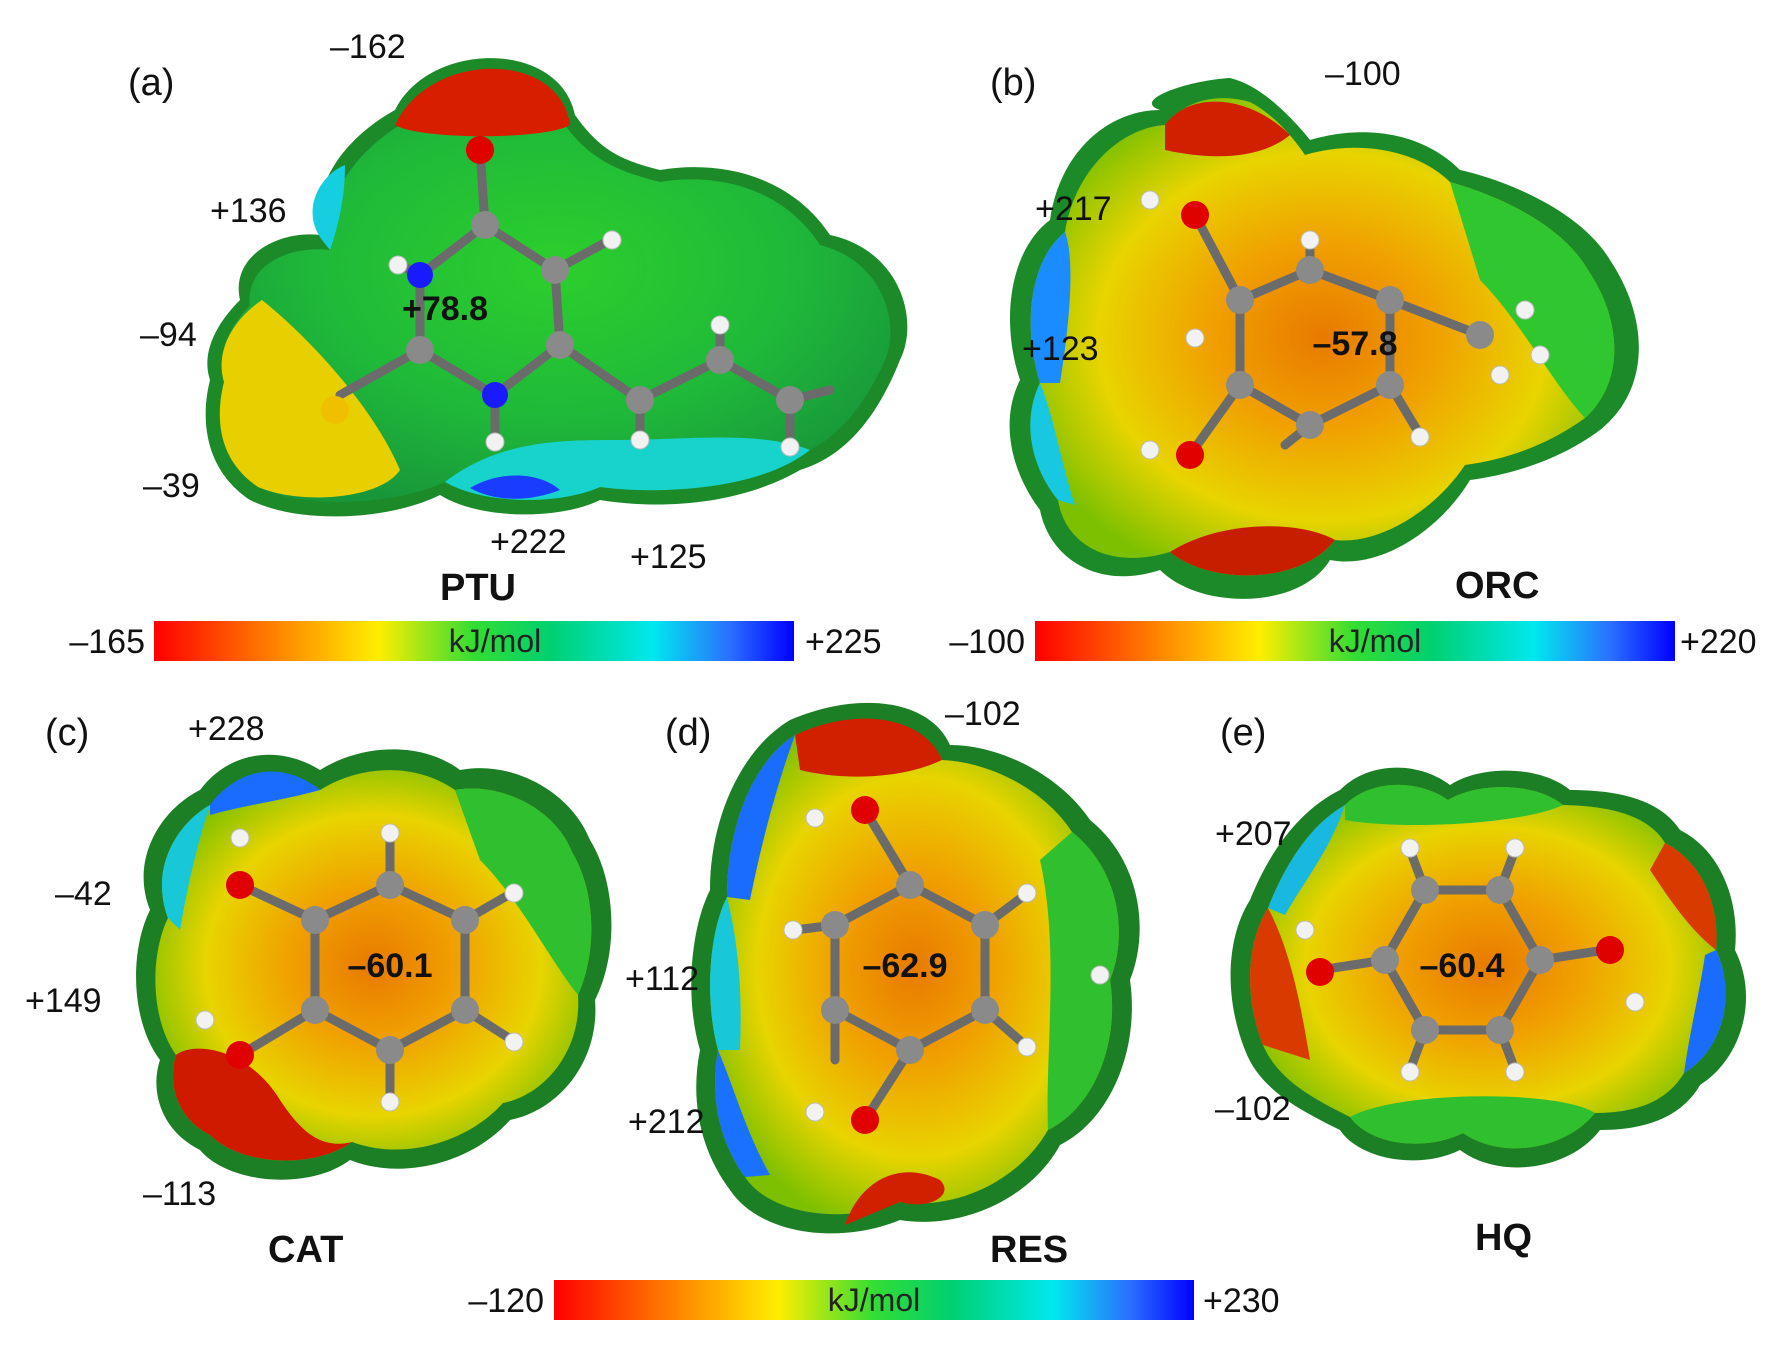 Image resolution: width=1792 pixels, height=1353 pixels. What do you see at coordinates (495, 641) in the screenshot?
I see `colorbar-a-unit: kJ/mol` at bounding box center [495, 641].